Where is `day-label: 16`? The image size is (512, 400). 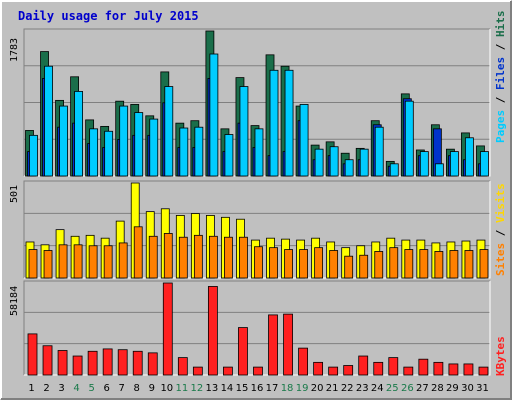
day-label: 16 is located at coordinates (257, 388).